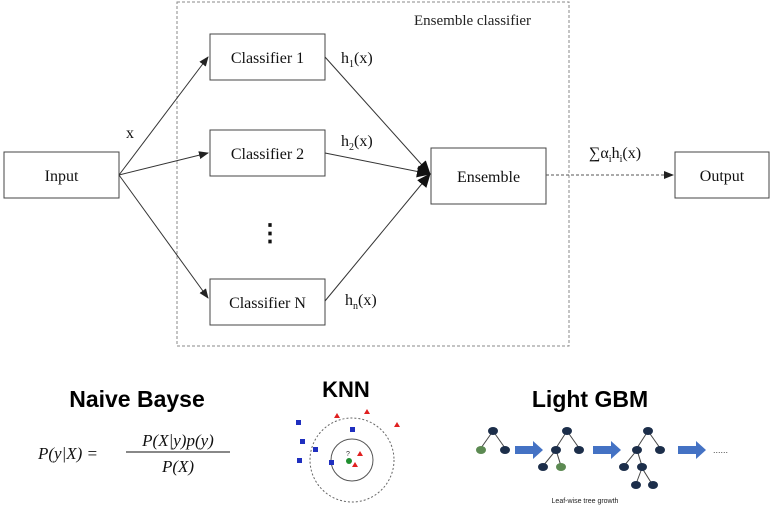  I want to click on input-label: Input, so click(62, 176).